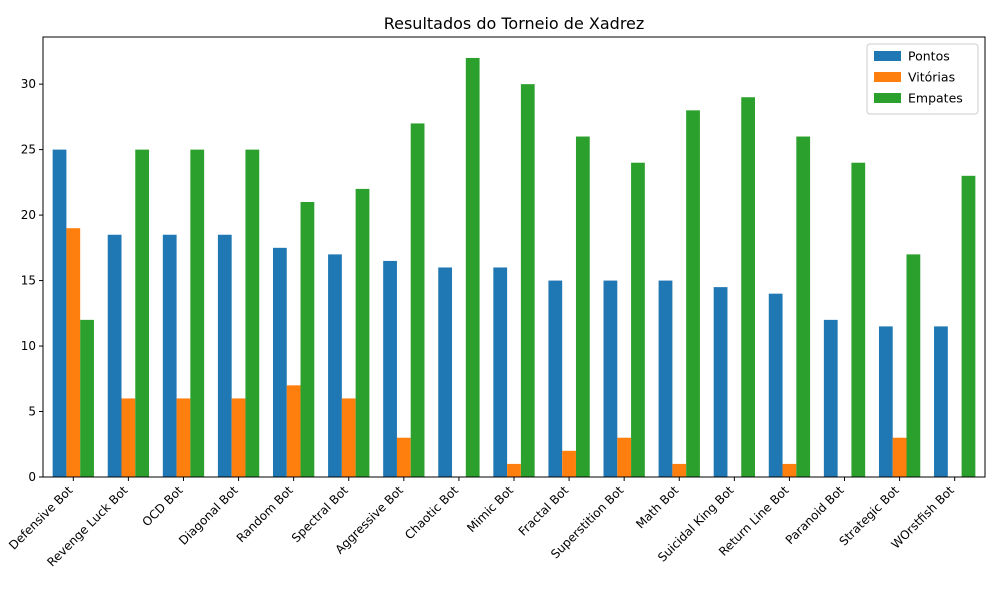  Describe the element at coordinates (208, 515) in the screenshot. I see `x-tick-label: Diagonal Bot` at that location.